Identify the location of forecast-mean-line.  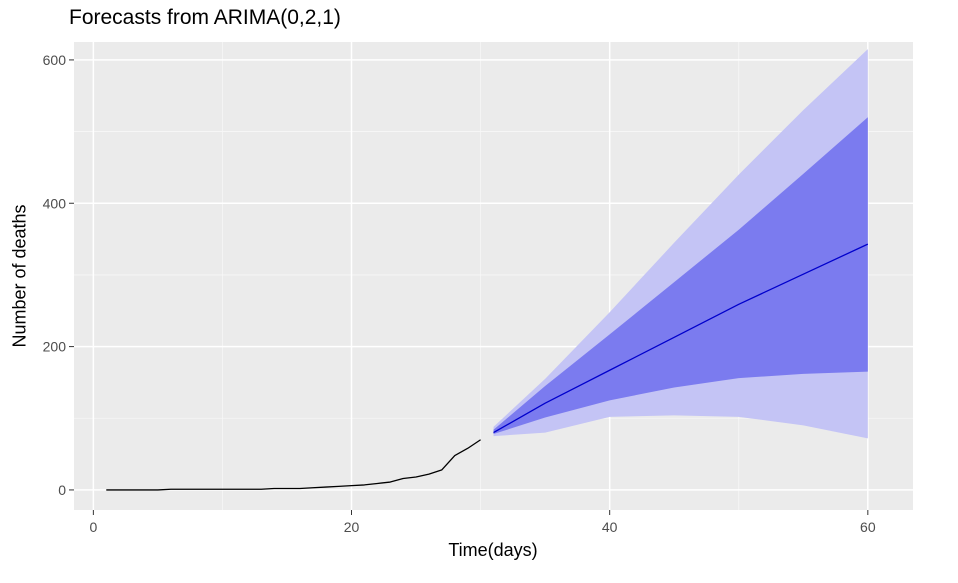
(681, 338).